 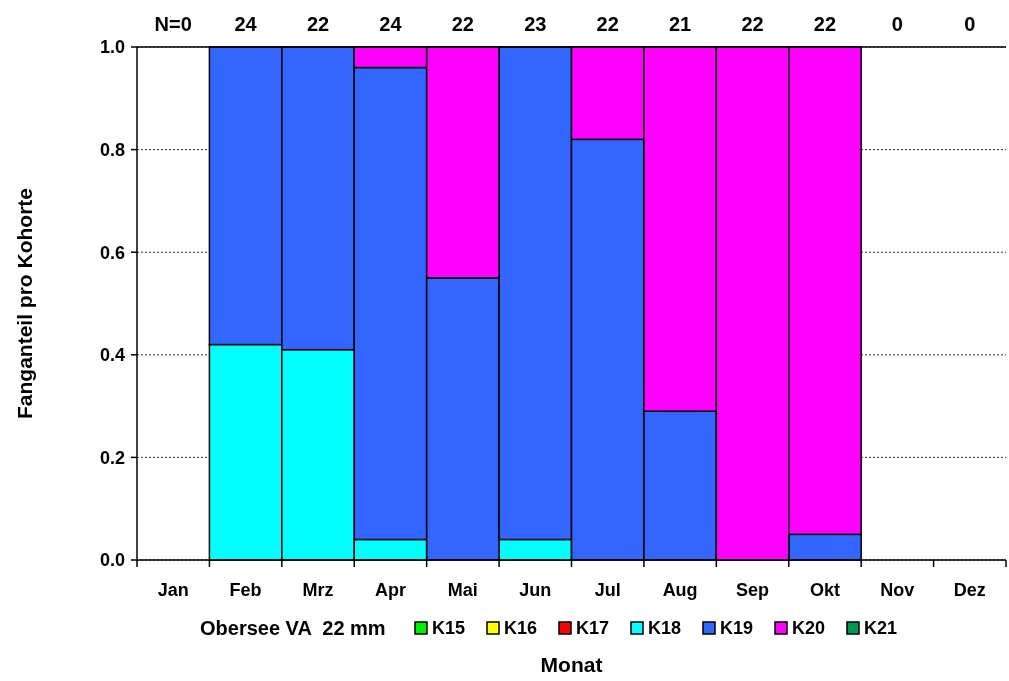 What do you see at coordinates (824, 590) in the screenshot?
I see `x-tick-label: Okt` at bounding box center [824, 590].